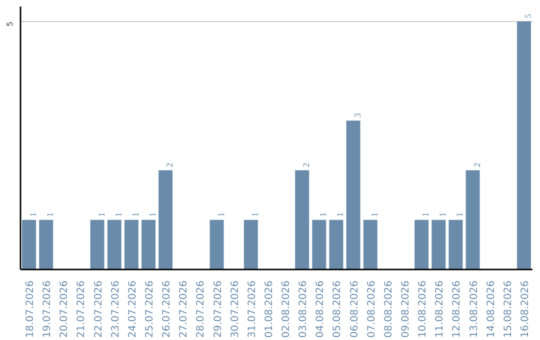 The image size is (540, 340). Describe the element at coordinates (201, 309) in the screenshot. I see `x-tick-label: 28.07.2026` at that location.